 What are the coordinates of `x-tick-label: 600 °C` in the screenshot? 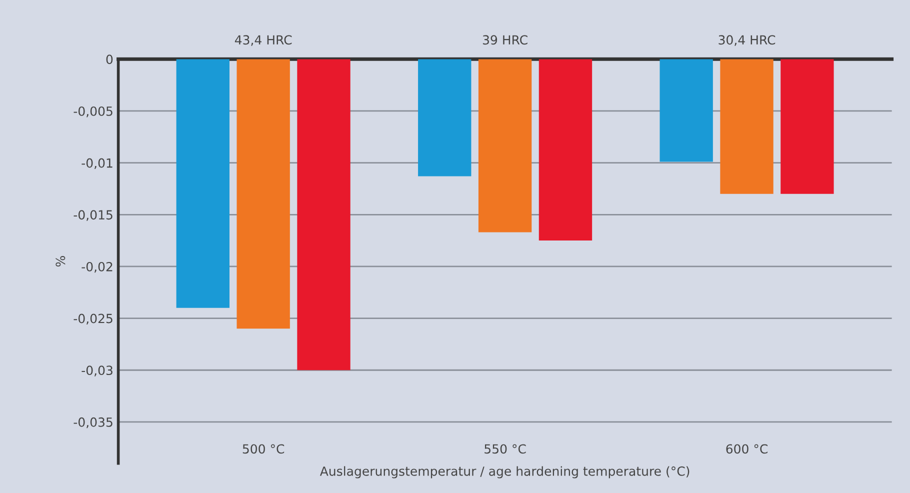 It's located at (747, 449).